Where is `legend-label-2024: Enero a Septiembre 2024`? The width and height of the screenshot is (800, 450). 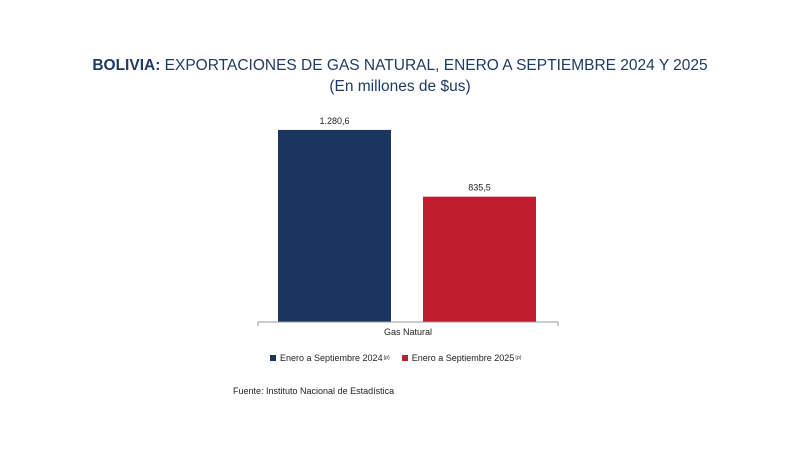 legend-label-2024: Enero a Septiembre 2024 is located at coordinates (331, 358).